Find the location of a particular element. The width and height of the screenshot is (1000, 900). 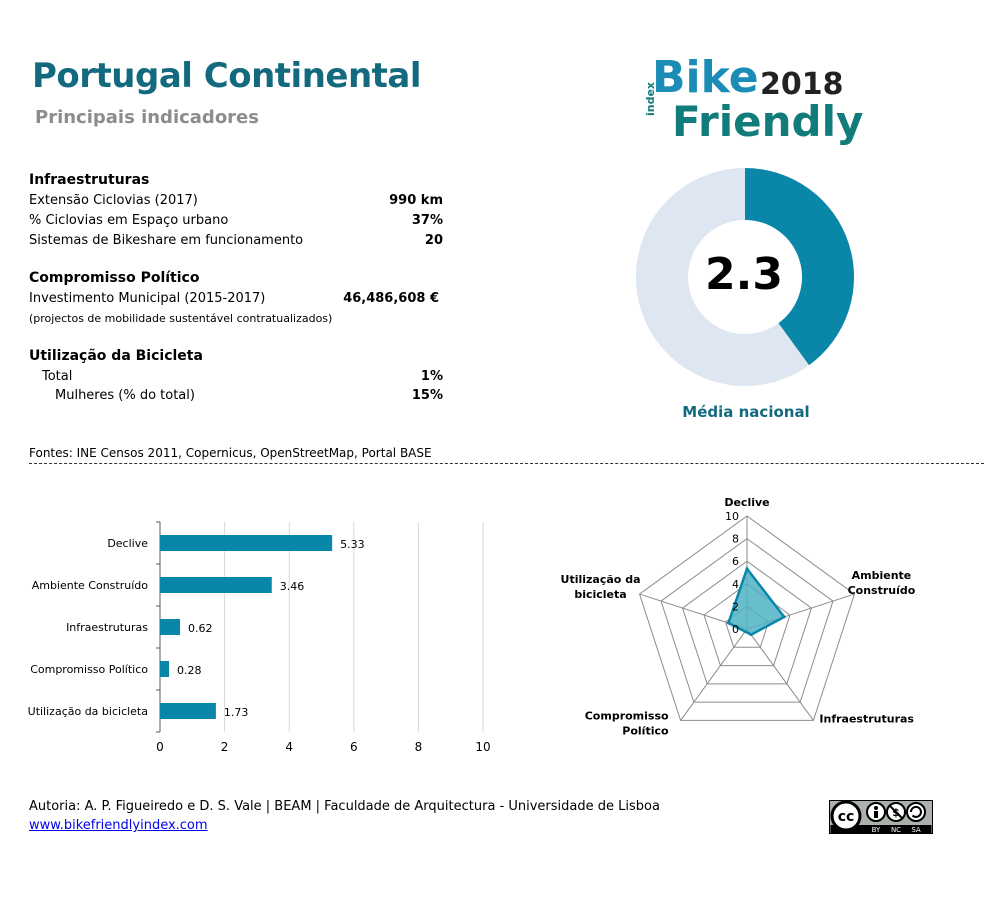

cc-badge-band is located at coordinates (881, 829).